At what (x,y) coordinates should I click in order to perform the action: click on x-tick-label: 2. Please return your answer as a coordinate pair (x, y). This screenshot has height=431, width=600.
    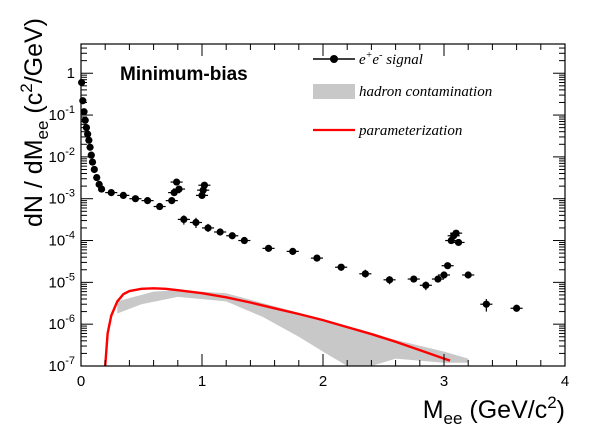
    Looking at the image, I should click on (323, 381).